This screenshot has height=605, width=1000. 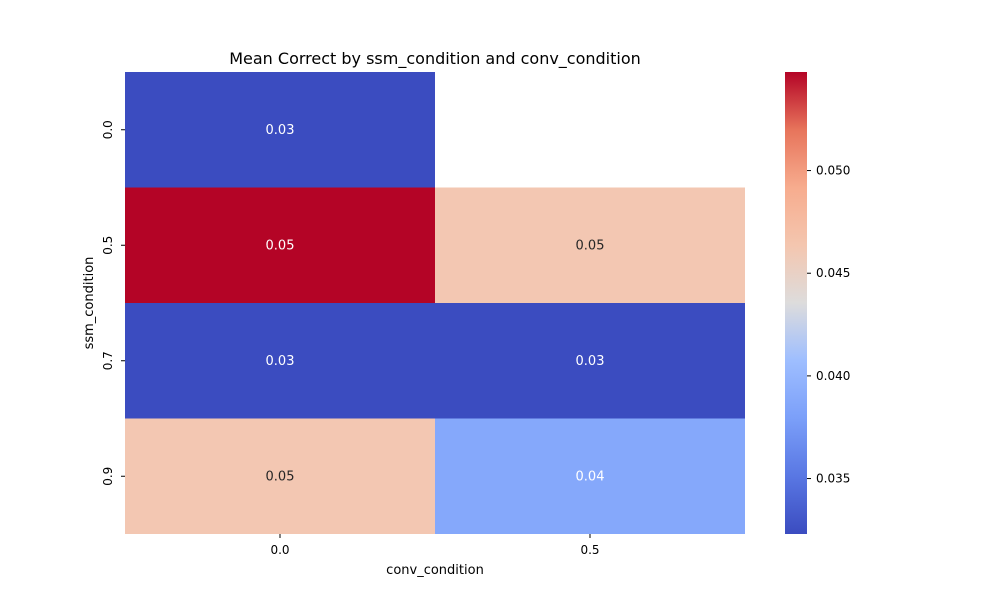 What do you see at coordinates (833, 171) in the screenshot?
I see `colorbar-tick-label: 0.050` at bounding box center [833, 171].